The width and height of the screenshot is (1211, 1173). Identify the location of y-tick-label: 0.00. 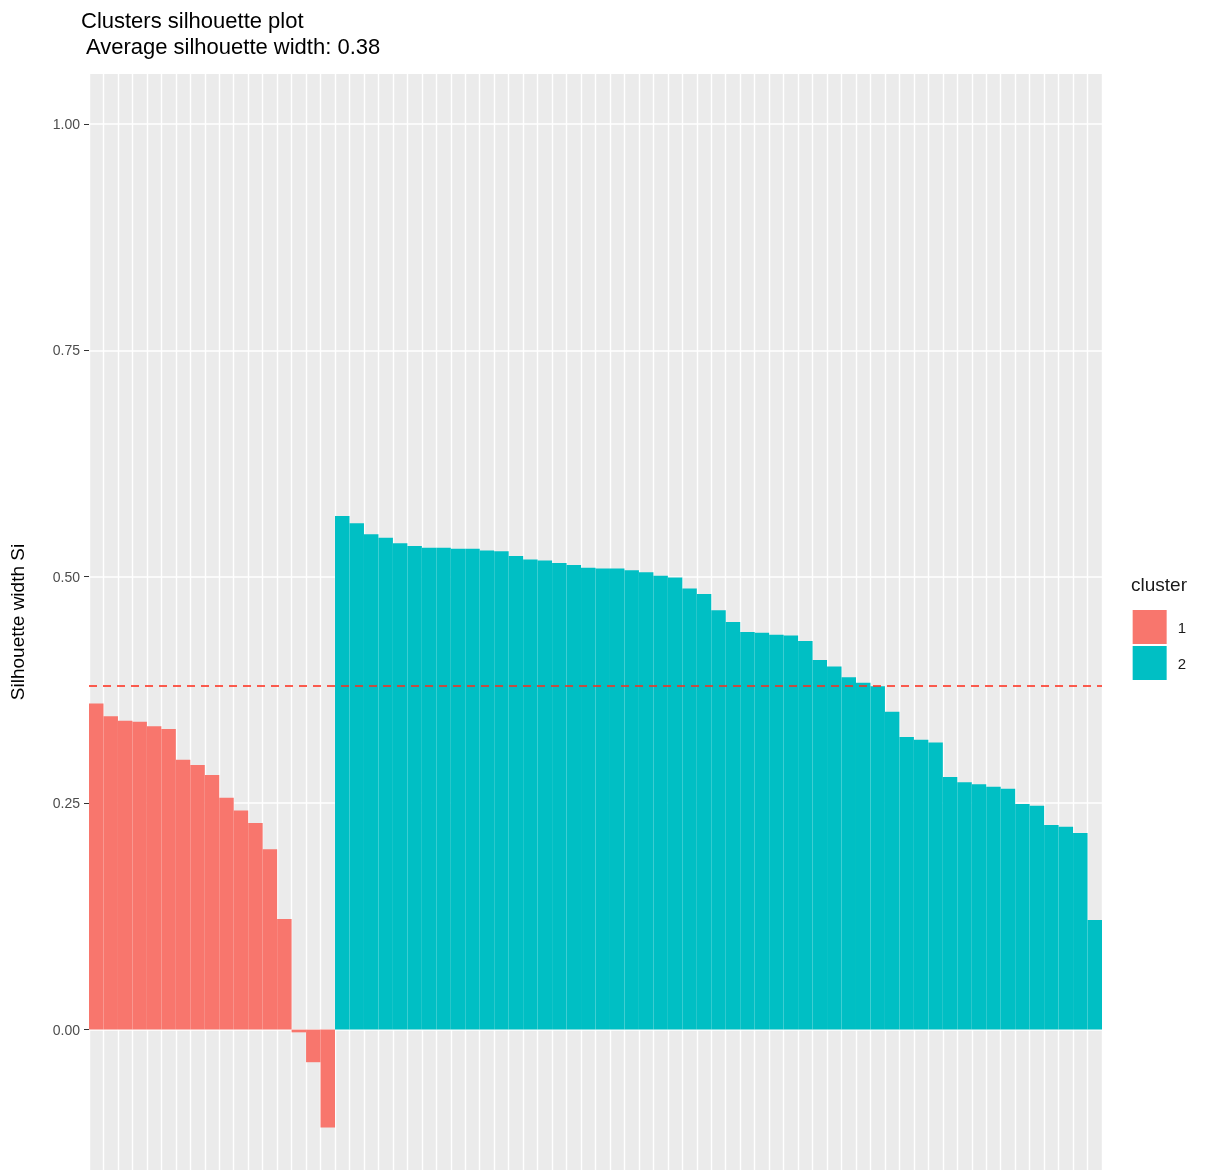
(66, 1029).